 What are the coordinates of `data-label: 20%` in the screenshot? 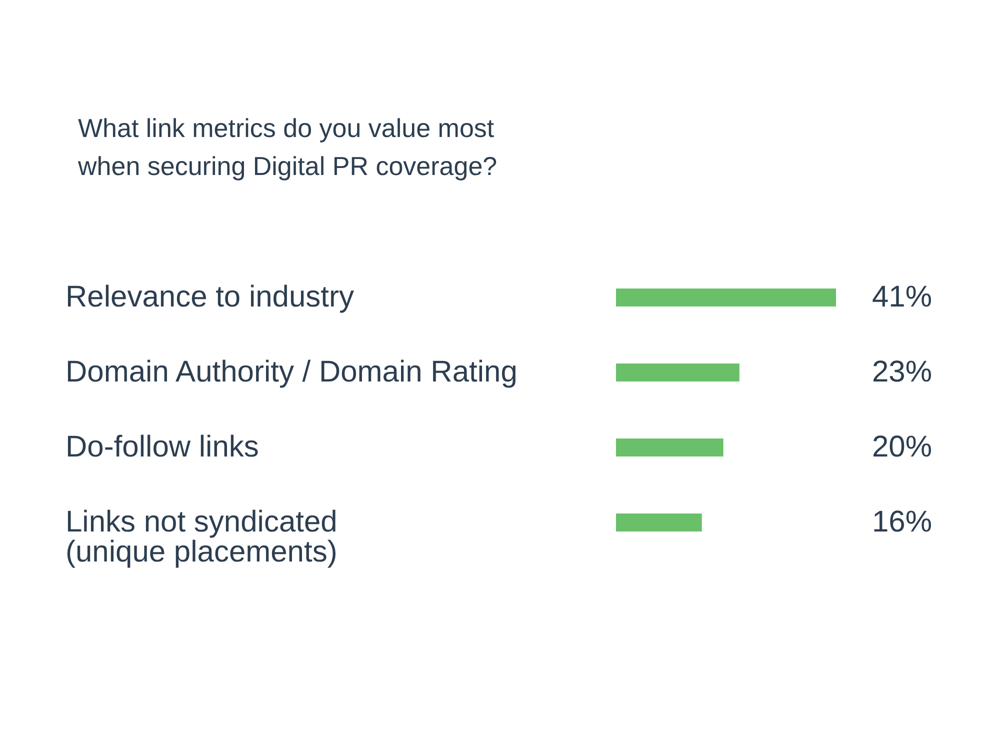 It's located at (902, 447).